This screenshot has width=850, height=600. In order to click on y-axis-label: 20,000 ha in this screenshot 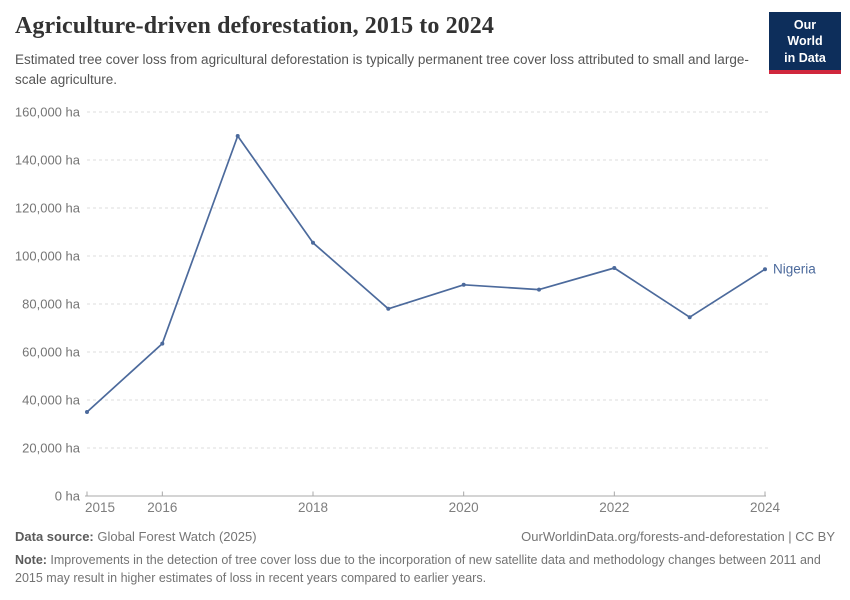, I will do `click(51, 448)`.